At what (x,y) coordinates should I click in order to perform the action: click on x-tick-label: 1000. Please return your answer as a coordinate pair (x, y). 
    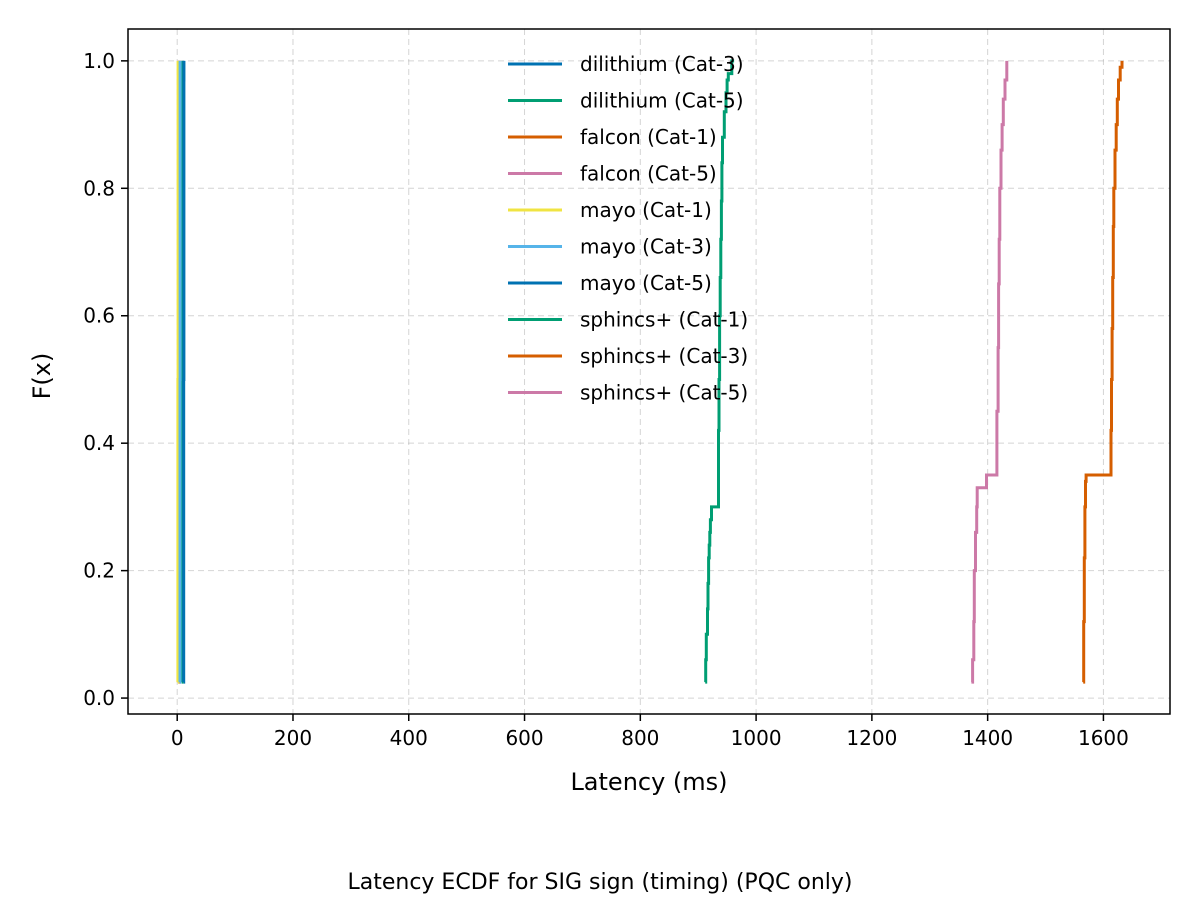
    Looking at the image, I should click on (756, 738).